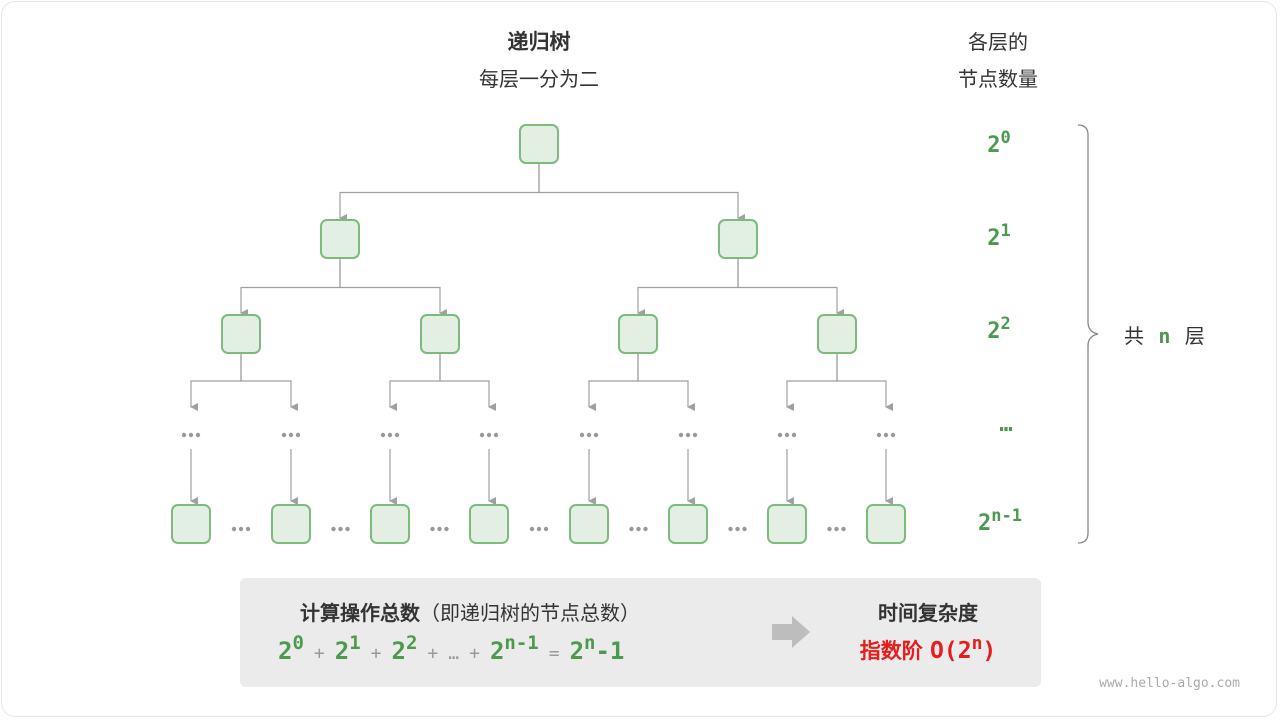  I want to click on watermark: www.hello-algo.com, so click(1169, 683).